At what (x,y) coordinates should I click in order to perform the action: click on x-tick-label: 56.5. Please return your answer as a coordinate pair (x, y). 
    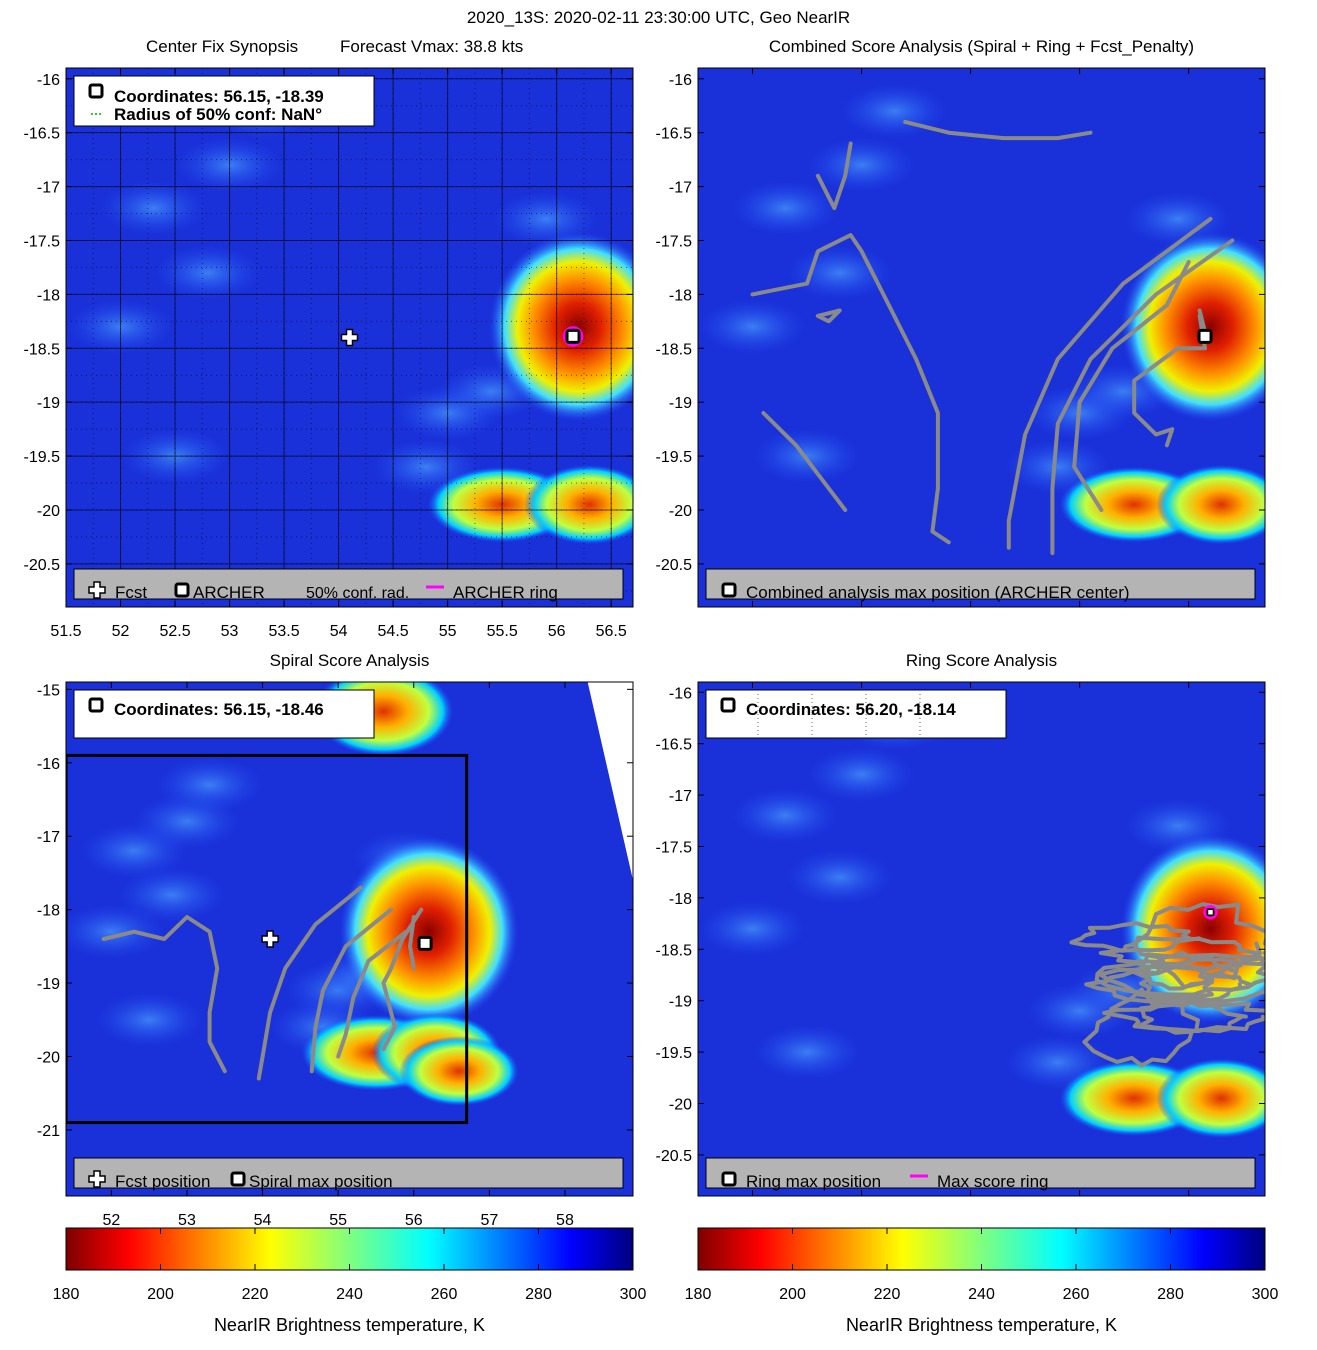
    Looking at the image, I should click on (611, 631).